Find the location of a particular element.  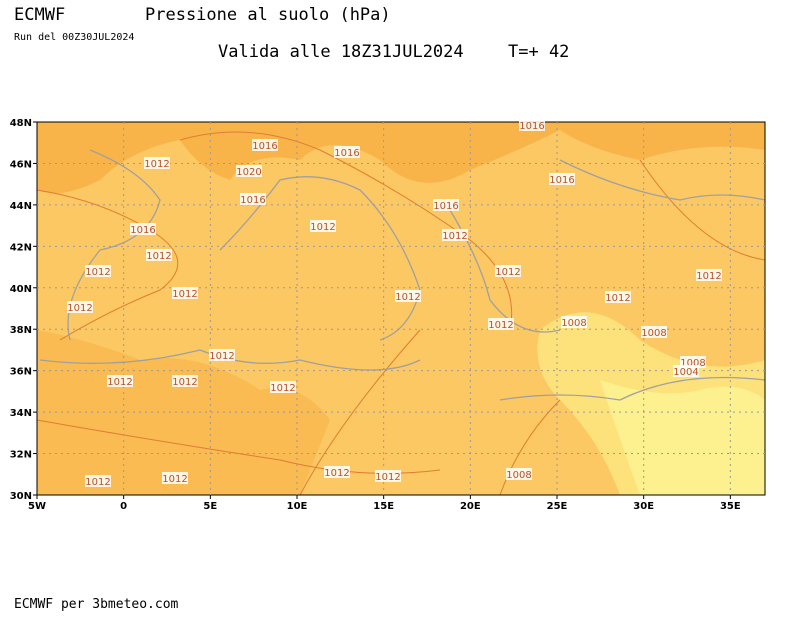

lat-label: 38N is located at coordinates (21, 330).